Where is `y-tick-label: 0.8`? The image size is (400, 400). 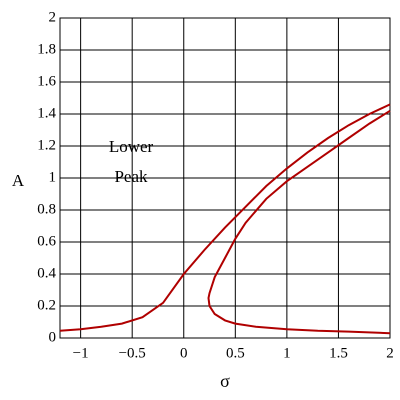 y-tick-label: 0.8 is located at coordinates (46, 209).